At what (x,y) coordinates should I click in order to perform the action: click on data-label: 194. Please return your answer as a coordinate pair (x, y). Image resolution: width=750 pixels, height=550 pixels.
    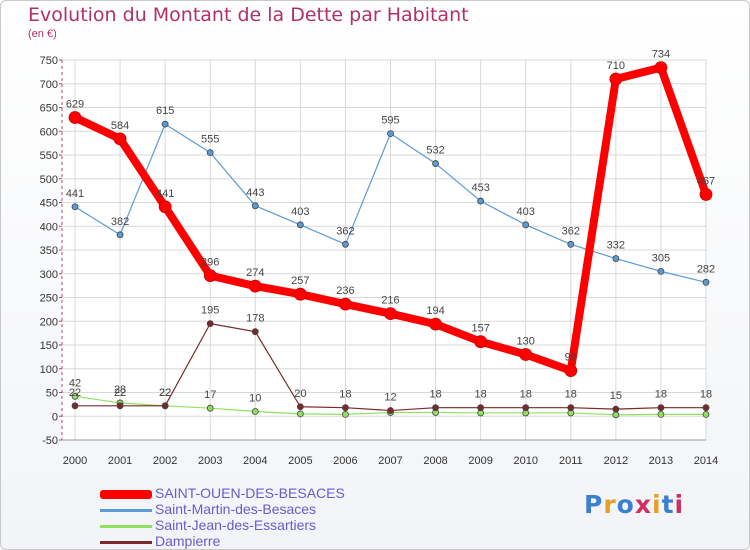
    Looking at the image, I should click on (435, 311).